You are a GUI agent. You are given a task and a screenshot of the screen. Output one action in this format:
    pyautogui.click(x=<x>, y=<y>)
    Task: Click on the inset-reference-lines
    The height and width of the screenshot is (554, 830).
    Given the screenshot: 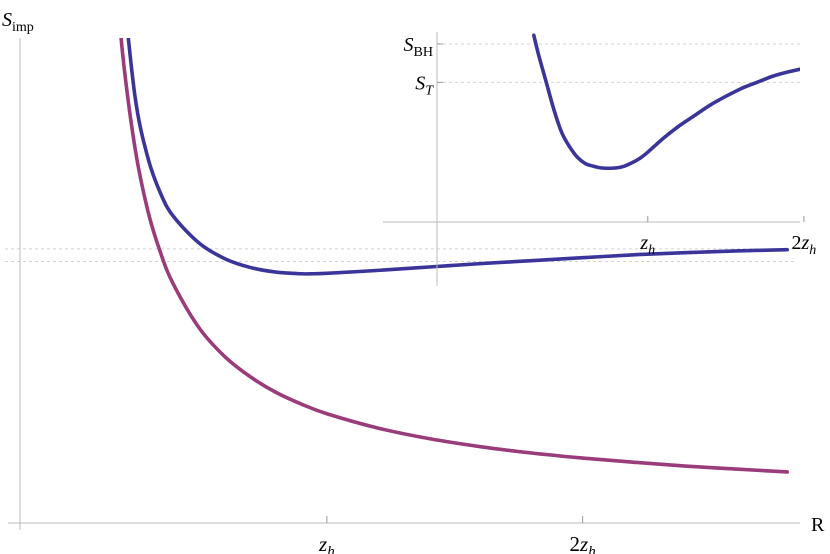 What is the action you would take?
    pyautogui.click(x=618, y=63)
    